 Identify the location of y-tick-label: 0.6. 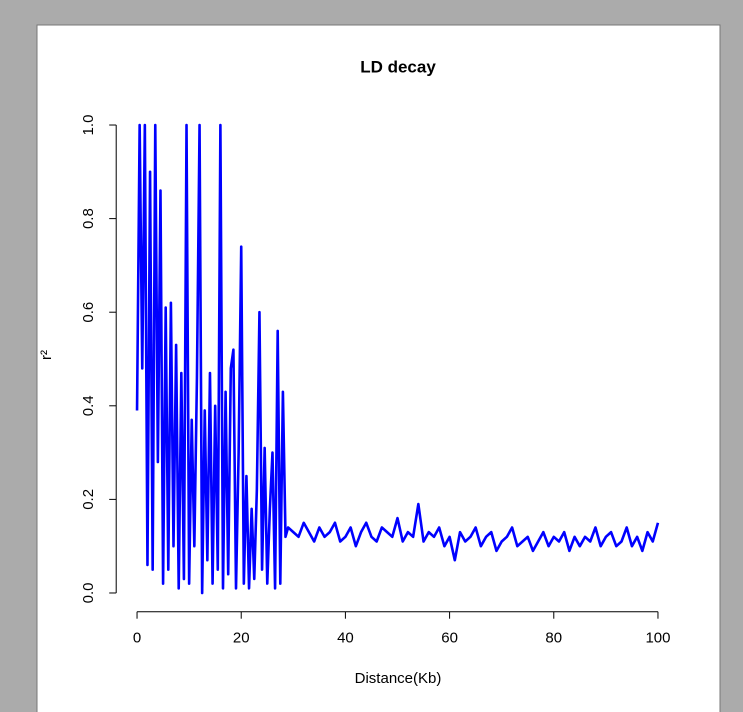
(88, 312).